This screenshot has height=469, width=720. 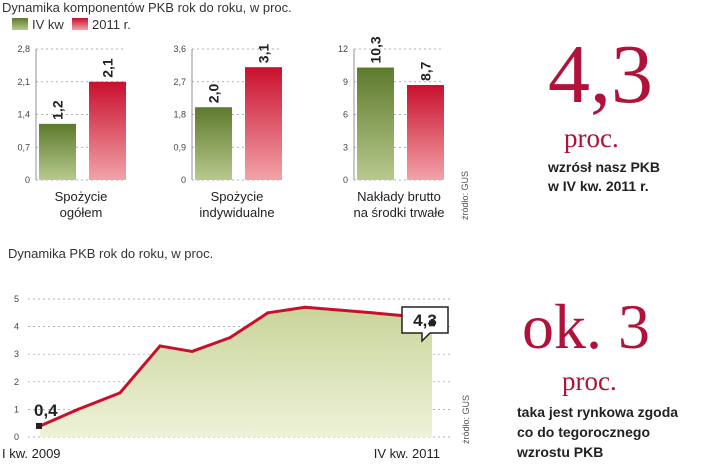 I want to click on bar-value-label: 1,2, so click(x=58, y=110).